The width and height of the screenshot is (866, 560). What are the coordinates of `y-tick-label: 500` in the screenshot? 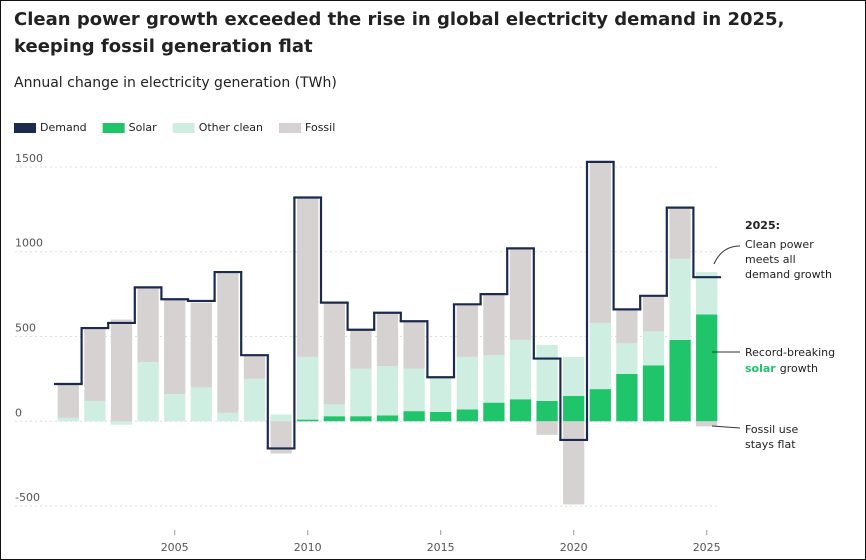 It's located at (25, 328).